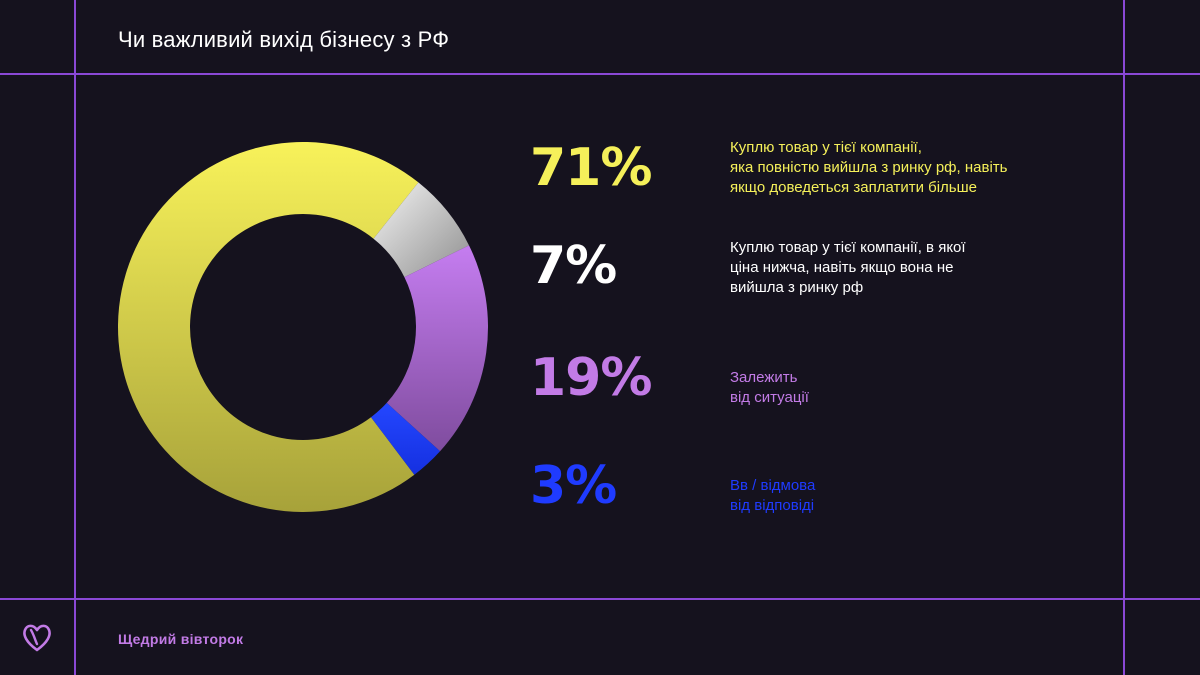 The height and width of the screenshot is (675, 1200). Describe the element at coordinates (591, 378) in the screenshot. I see `legend-percent: 19%` at that location.